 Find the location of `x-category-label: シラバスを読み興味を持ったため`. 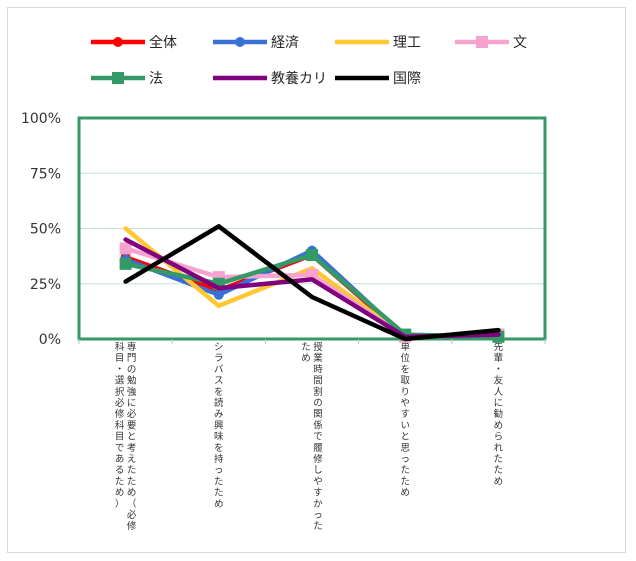

x-category-label: シラバスを読み興味を持ったため is located at coordinates (219, 426).